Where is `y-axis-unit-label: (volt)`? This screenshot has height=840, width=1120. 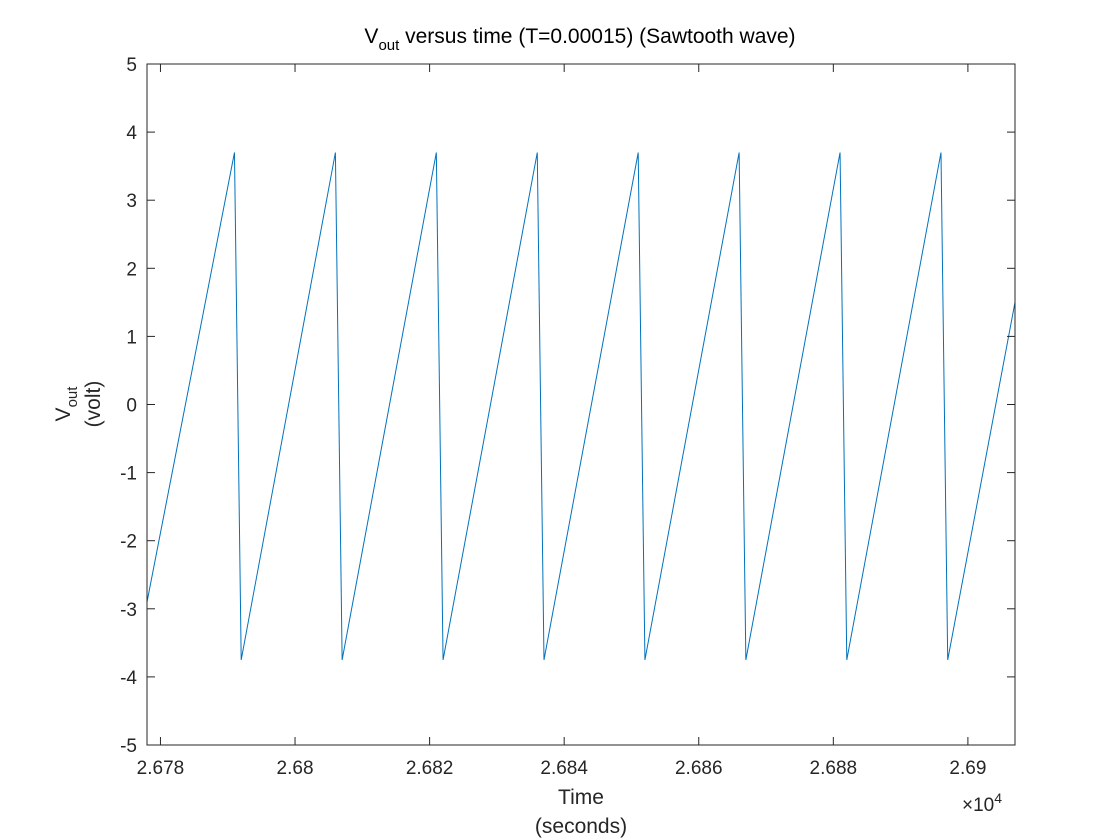 y-axis-unit-label: (volt) is located at coordinates (93, 404).